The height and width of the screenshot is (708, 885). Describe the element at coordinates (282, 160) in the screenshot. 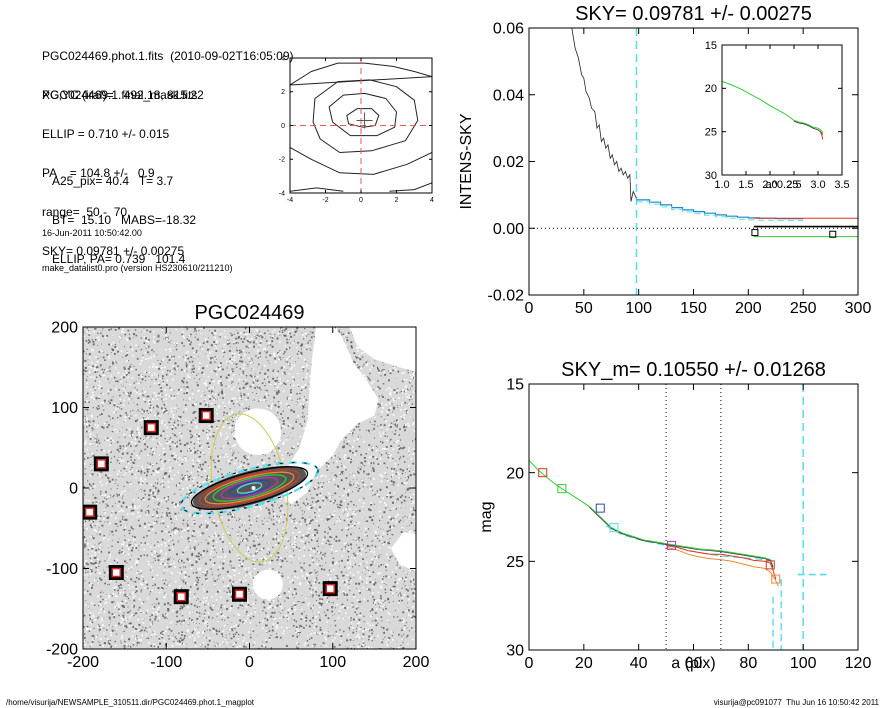

I see `contour-ytick-label: -2` at that location.